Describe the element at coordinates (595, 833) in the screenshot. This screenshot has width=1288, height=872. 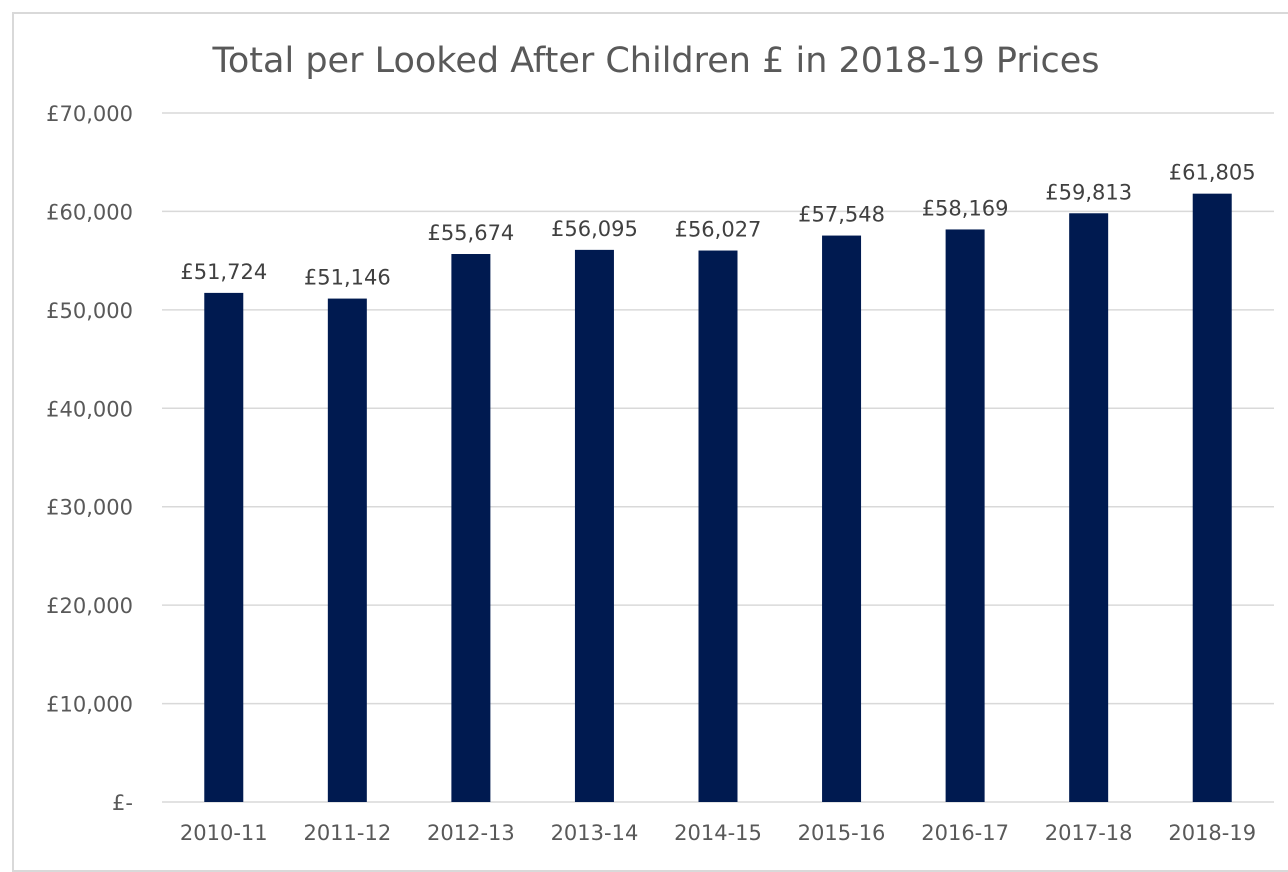
I see `x-tick-label: 2013-14` at that location.